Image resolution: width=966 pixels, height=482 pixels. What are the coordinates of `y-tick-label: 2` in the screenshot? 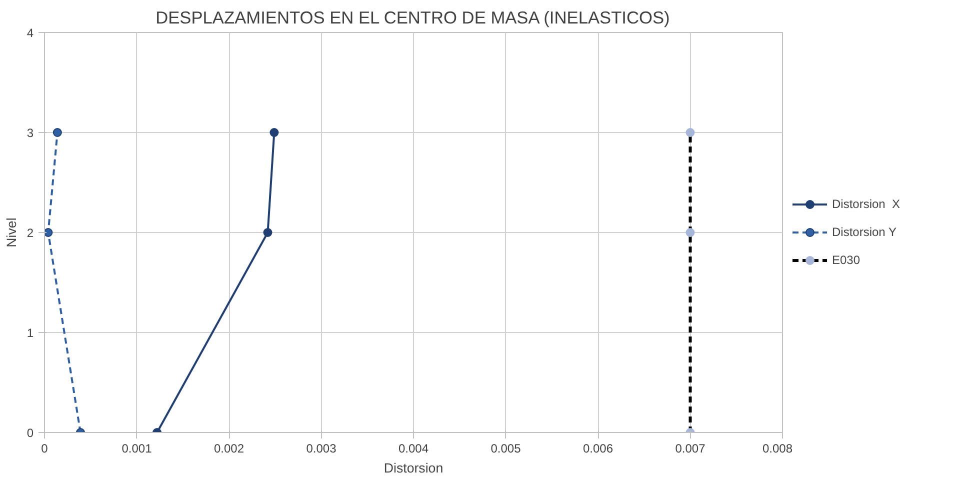 It's located at (30, 233).